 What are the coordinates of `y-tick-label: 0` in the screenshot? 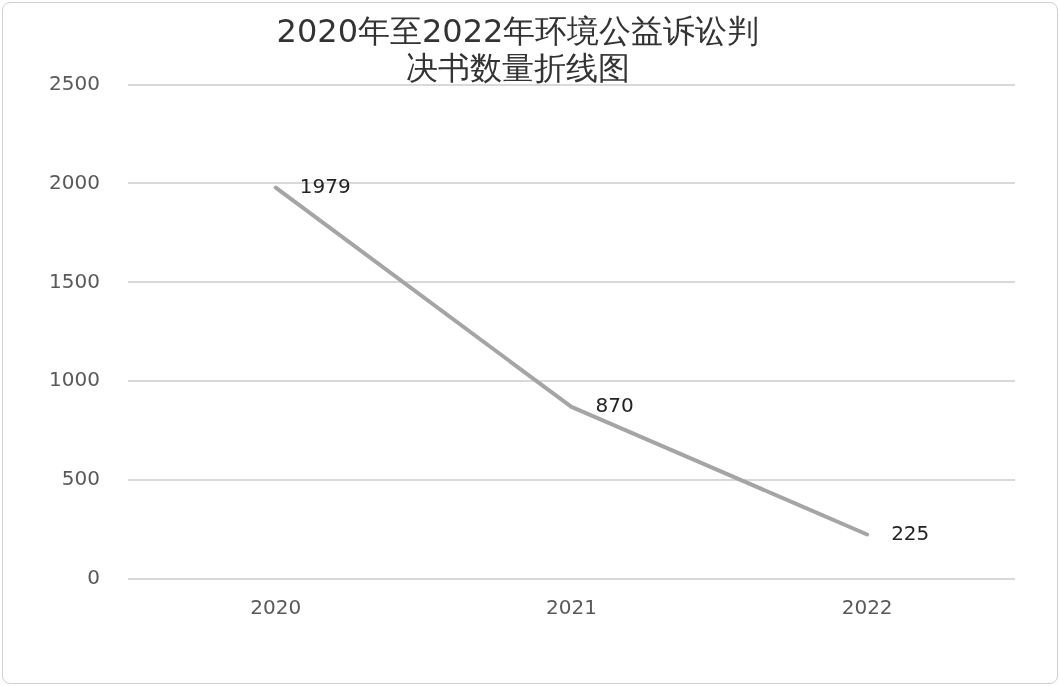 It's located at (93, 577).